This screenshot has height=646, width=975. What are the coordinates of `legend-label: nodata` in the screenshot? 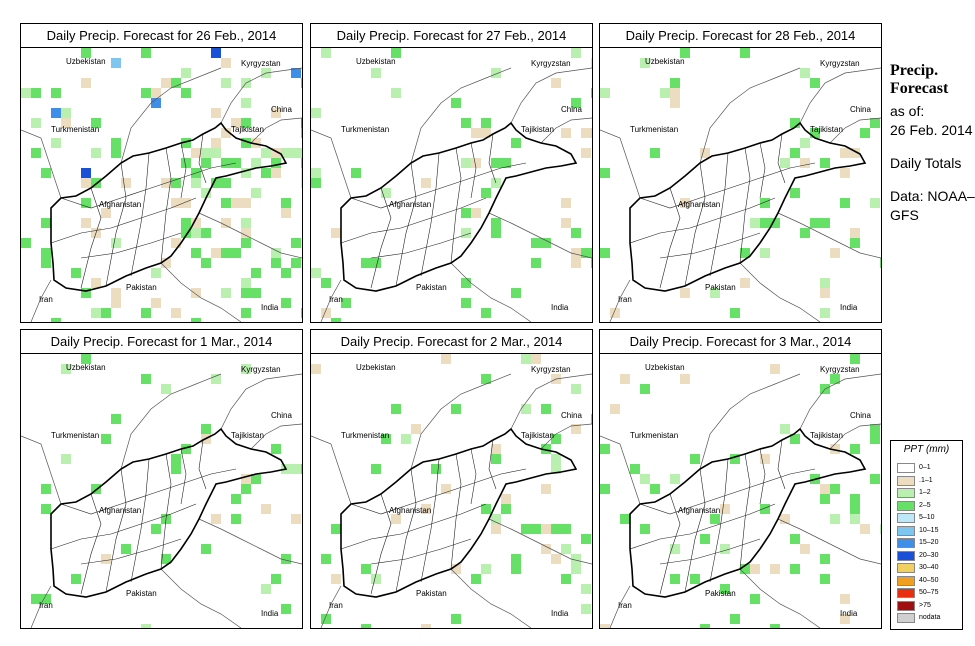 It's located at (930, 617).